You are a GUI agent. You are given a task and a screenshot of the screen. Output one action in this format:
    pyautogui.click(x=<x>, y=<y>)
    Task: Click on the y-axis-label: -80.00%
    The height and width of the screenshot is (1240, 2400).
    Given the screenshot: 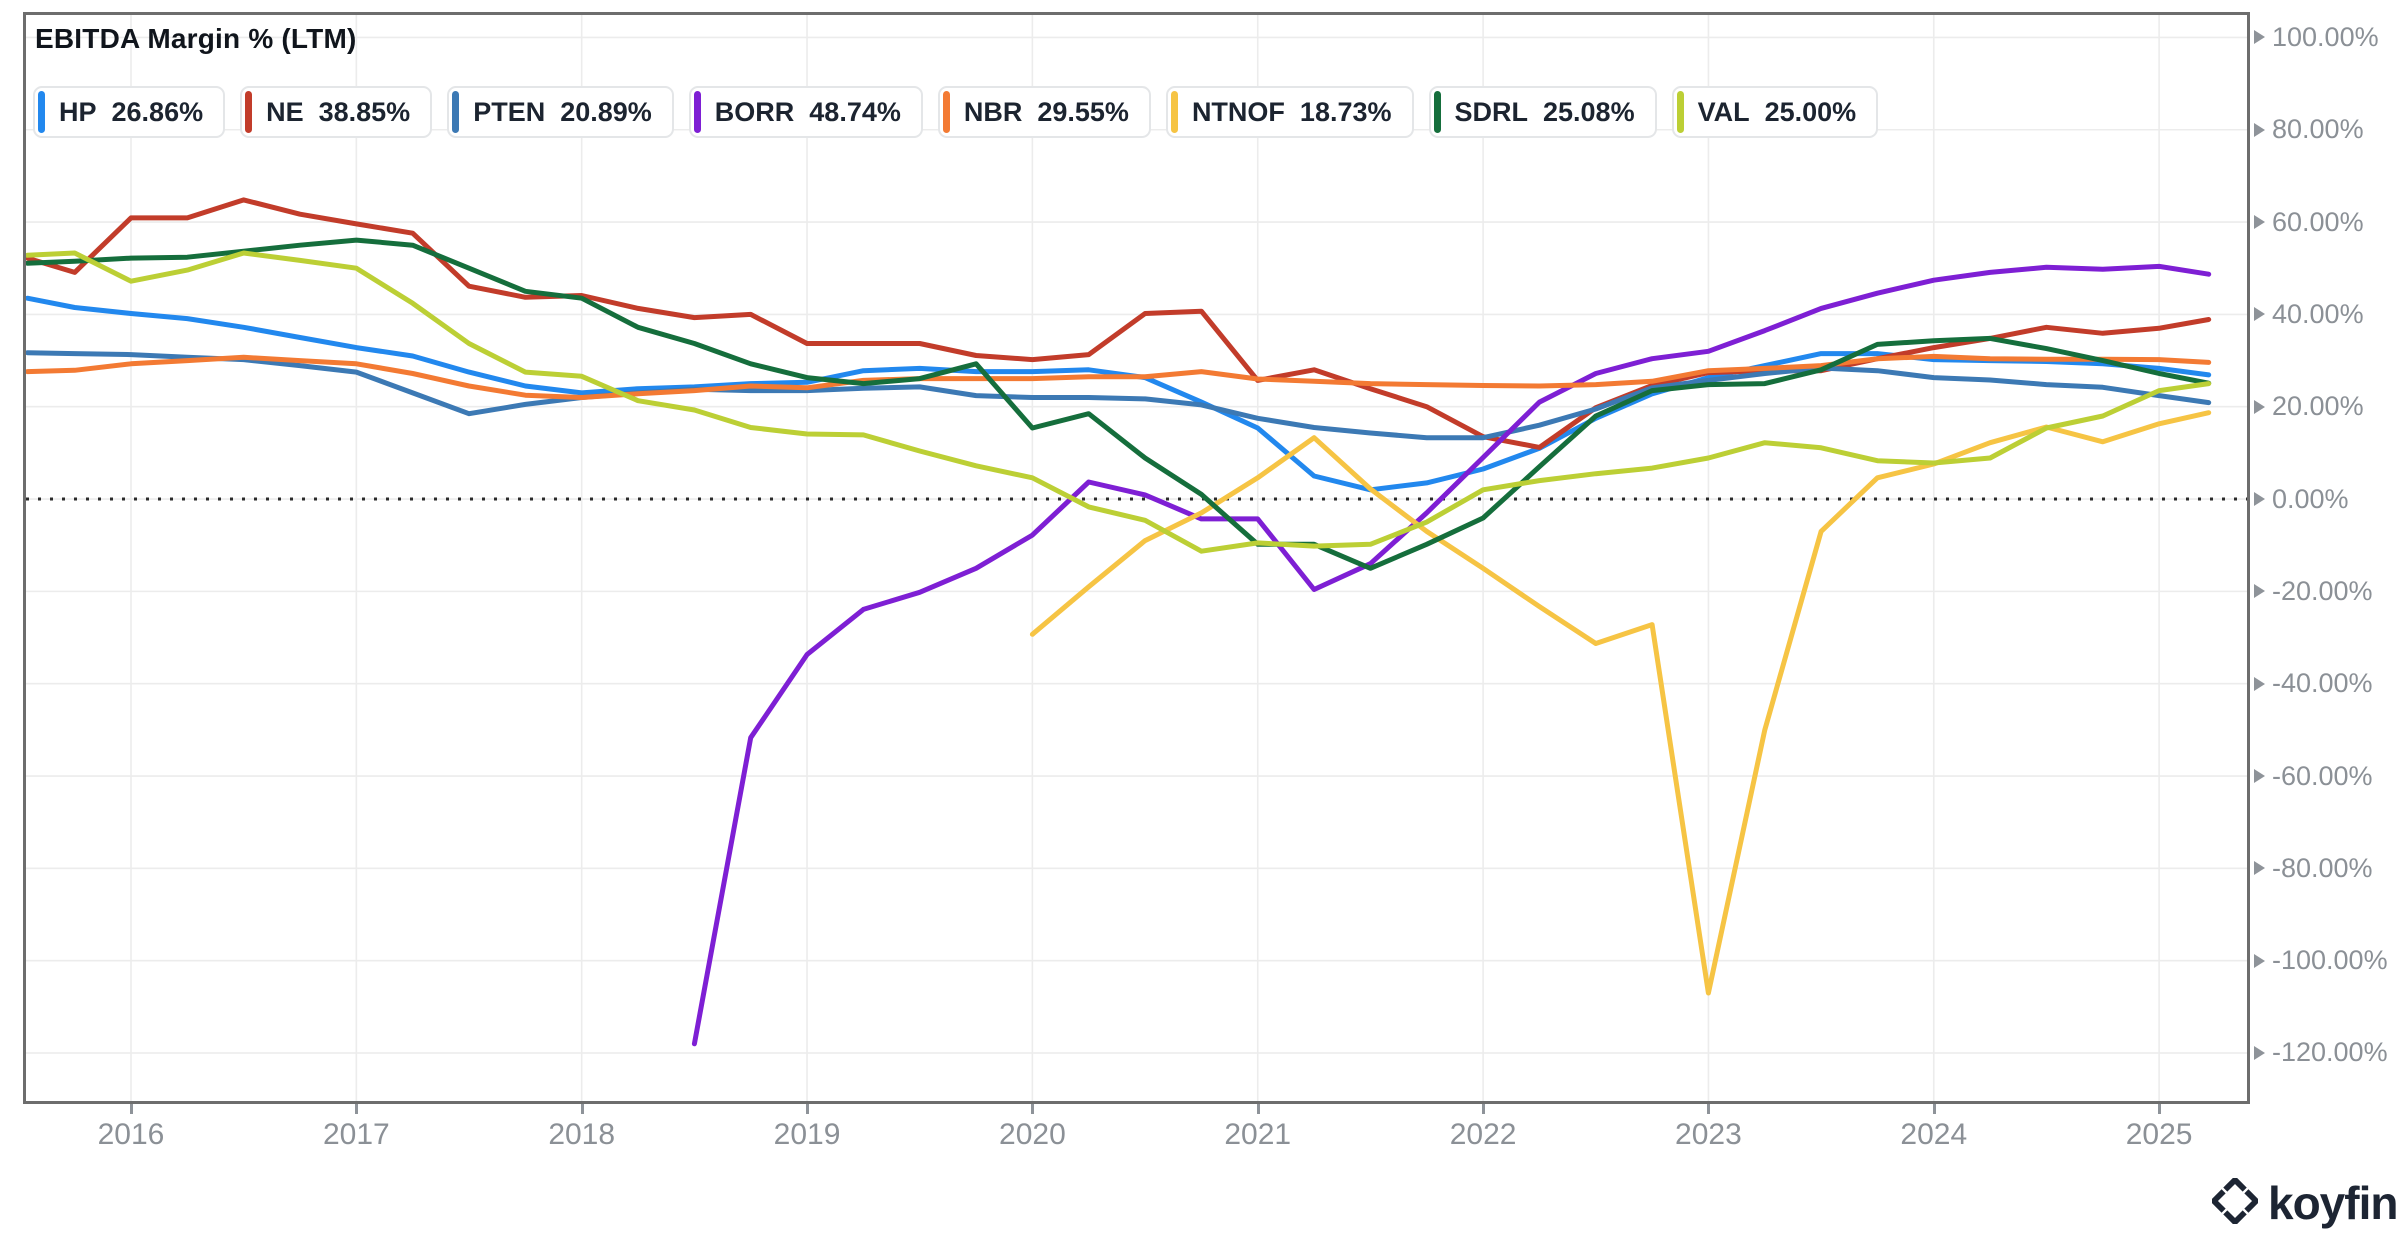 What is the action you would take?
    pyautogui.click(x=2313, y=868)
    